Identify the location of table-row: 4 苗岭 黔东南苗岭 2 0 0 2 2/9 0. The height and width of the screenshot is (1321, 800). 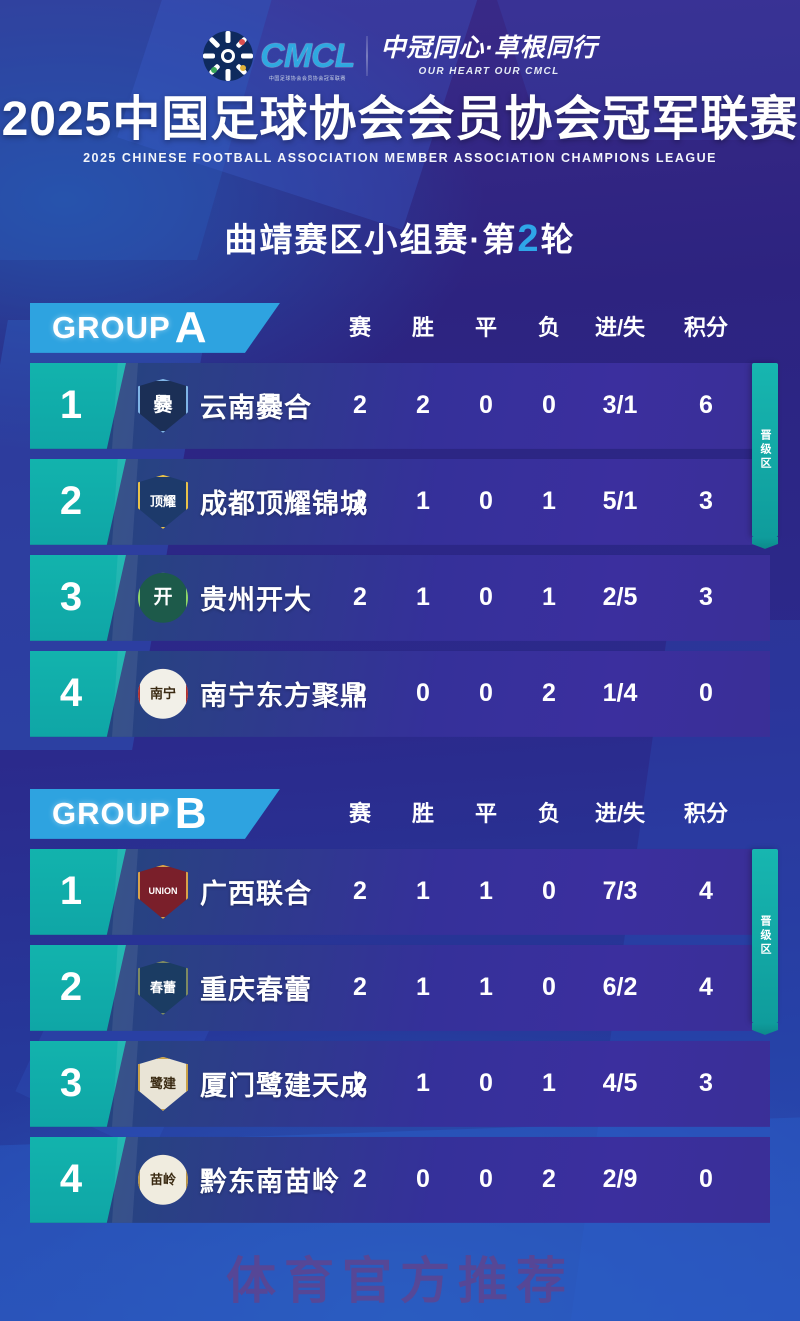
(400, 1179).